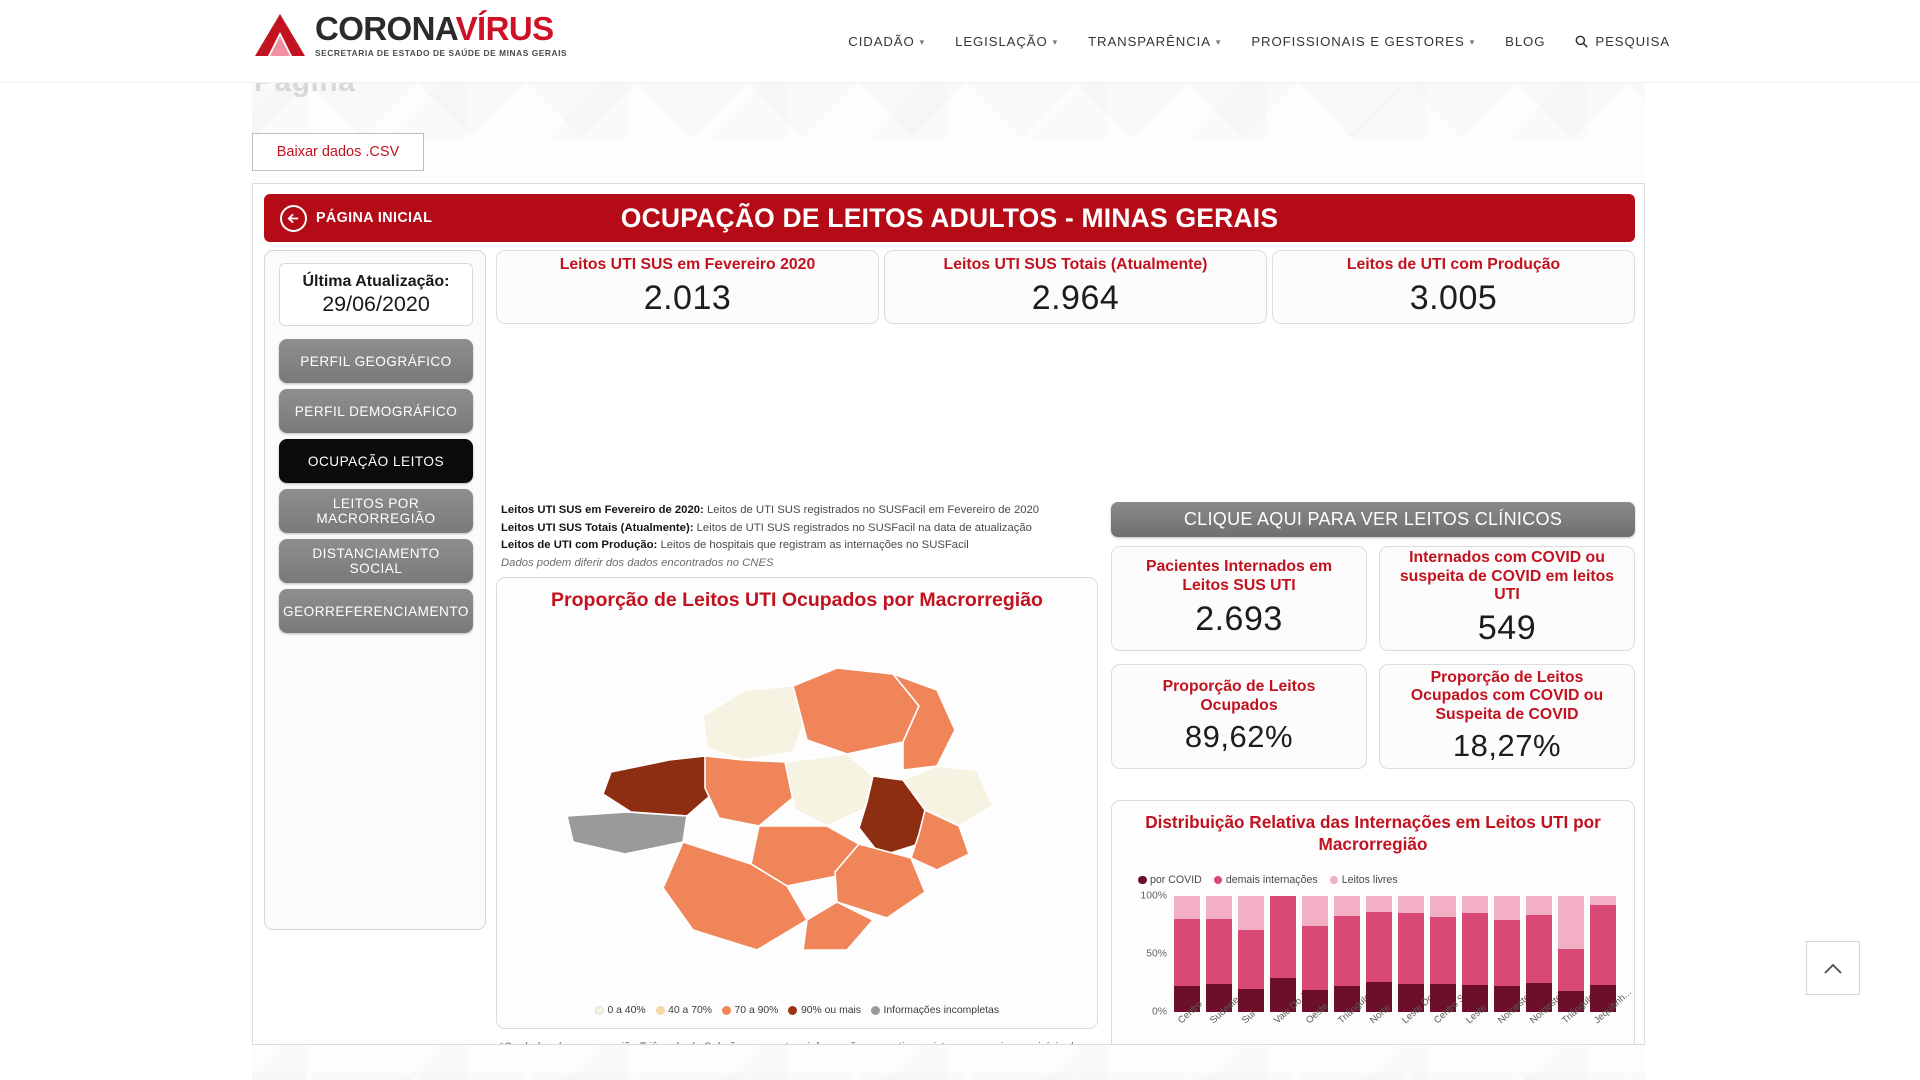 The image size is (1920, 1080). What do you see at coordinates (1239, 737) in the screenshot?
I see `kpi-value: 89,62%` at bounding box center [1239, 737].